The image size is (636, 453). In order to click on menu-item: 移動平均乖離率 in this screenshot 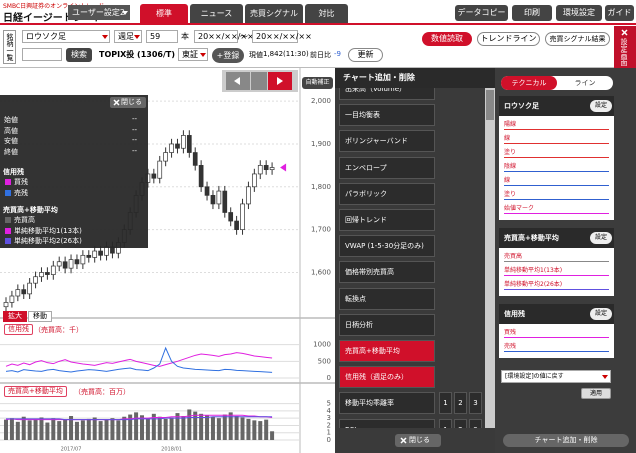, I will do `click(387, 403)`.